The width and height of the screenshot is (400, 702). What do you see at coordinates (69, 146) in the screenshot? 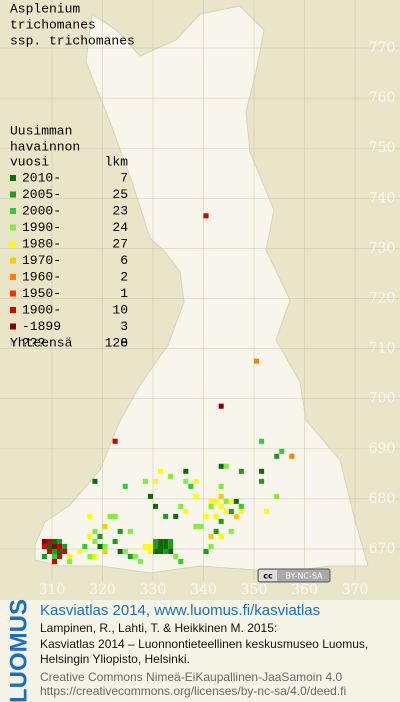
I see `legend-header: Uusimman havainnon vuosi lkm` at bounding box center [69, 146].